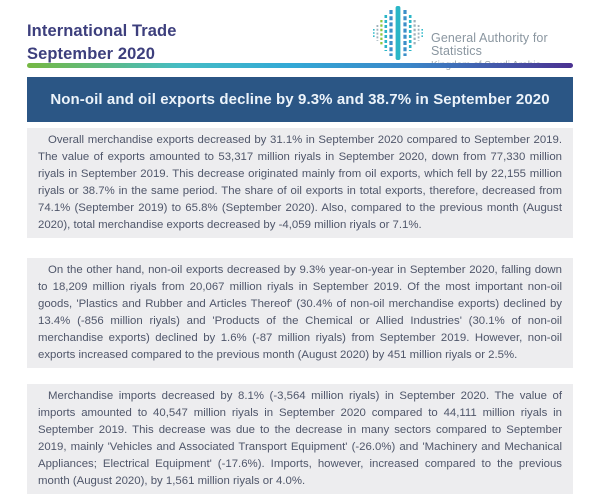 This screenshot has height=496, width=600. I want to click on report-title-line1: International Trade, so click(102, 31).